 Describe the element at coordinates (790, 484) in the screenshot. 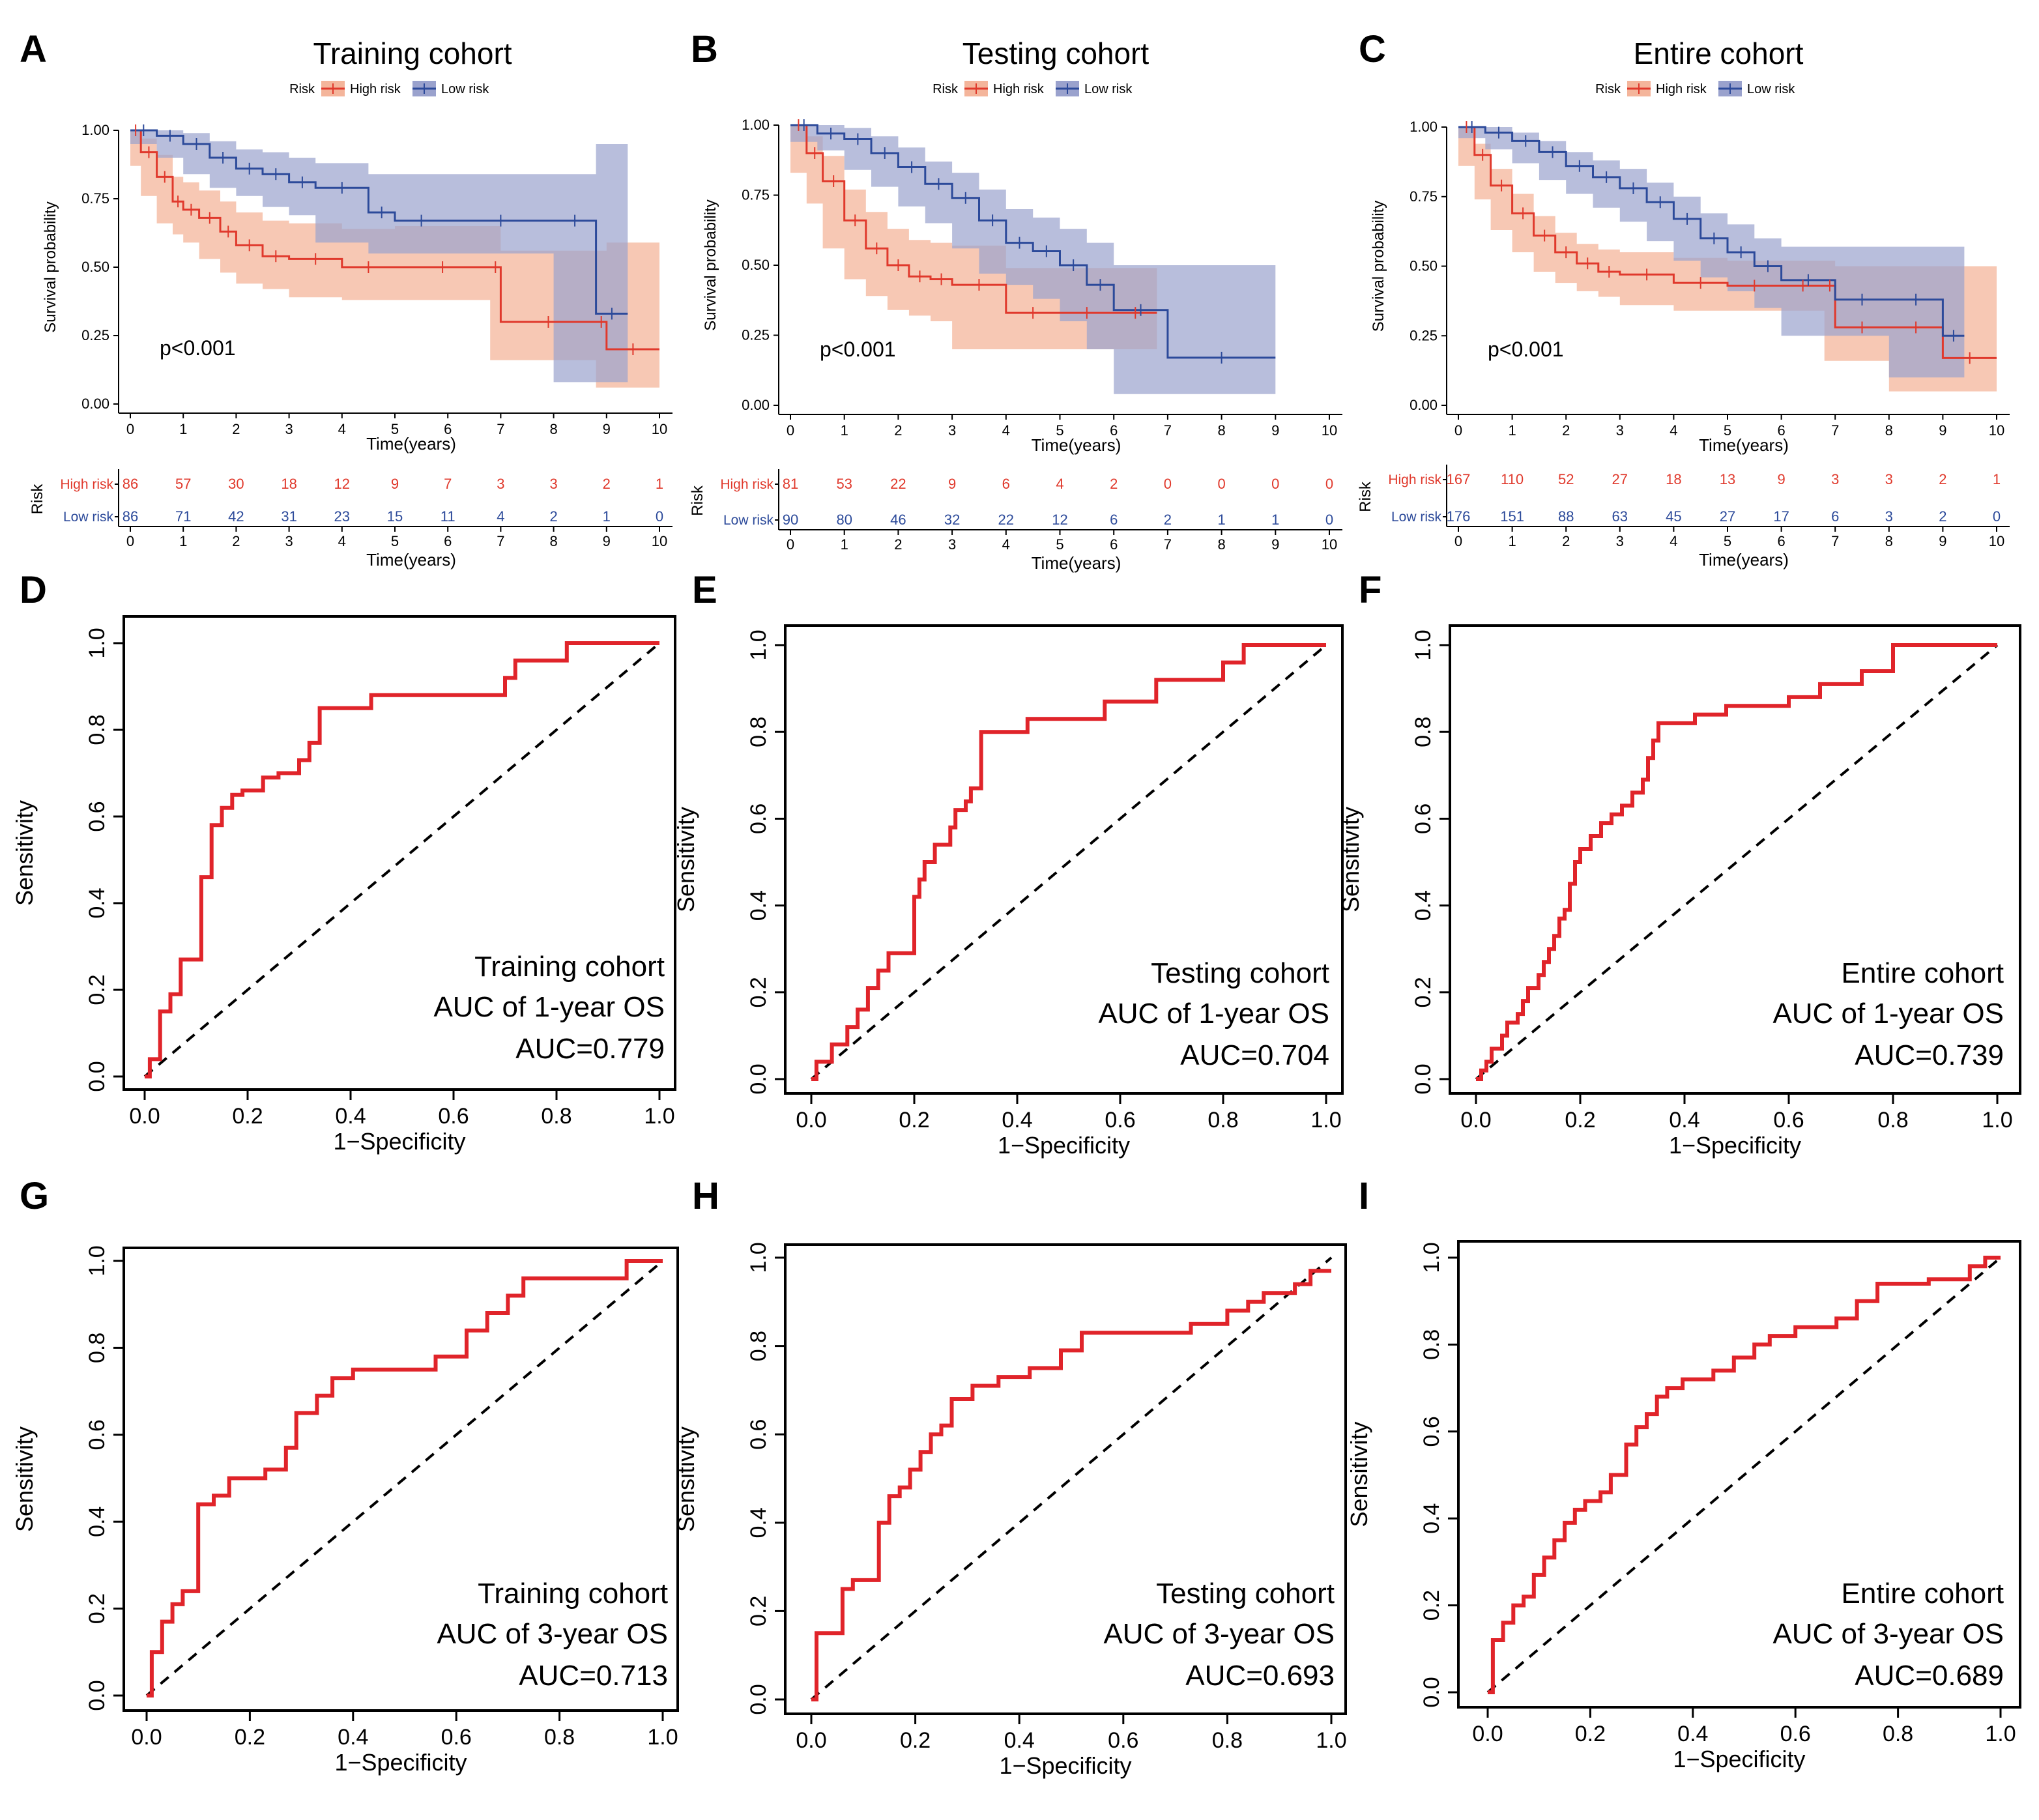

I see `risk-count: 81` at that location.